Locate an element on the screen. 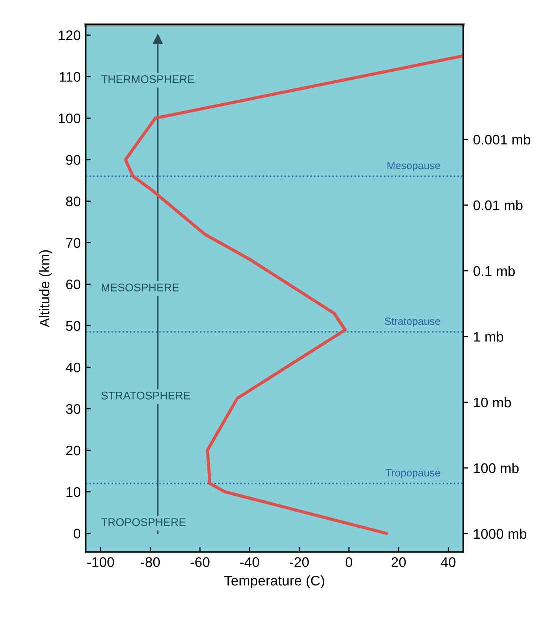 The width and height of the screenshot is (555, 624). ref-line-label: Mesopause is located at coordinates (414, 167).